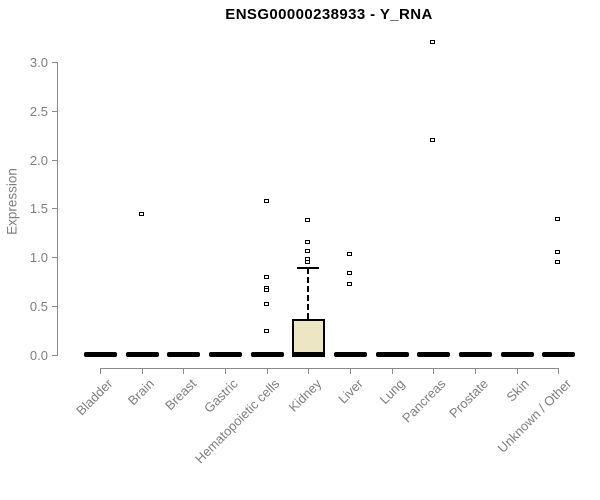 The image size is (600, 500). What do you see at coordinates (534, 416) in the screenshot?
I see `x-tick-label: Unknown / Other` at bounding box center [534, 416].